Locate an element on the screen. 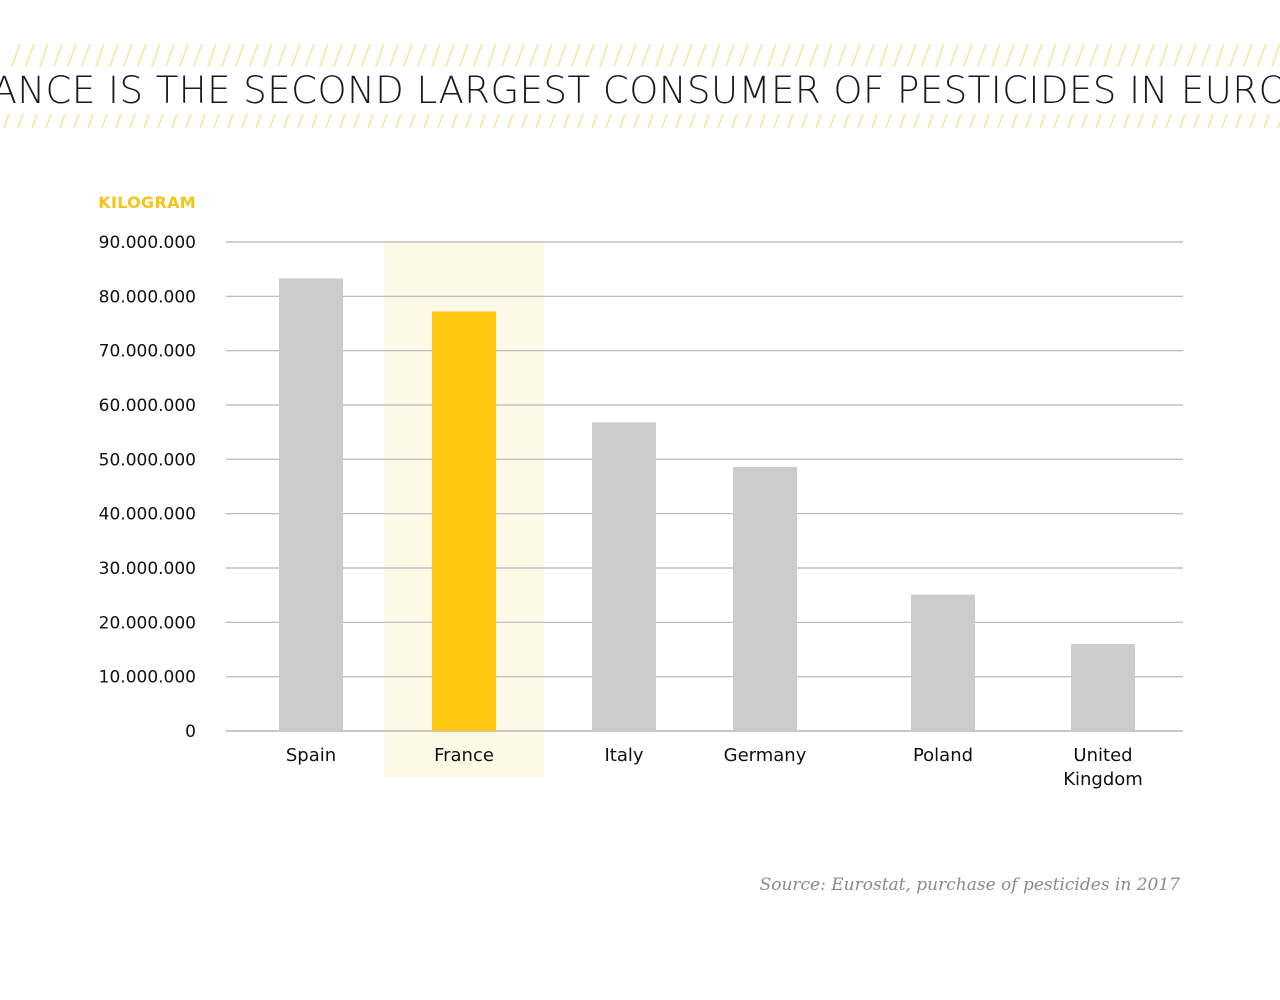  header-stripes-decoration is located at coordinates (640, 86).